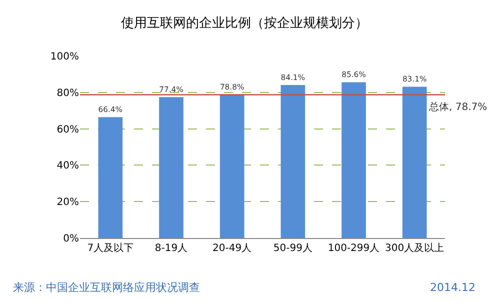  What do you see at coordinates (67, 202) in the screenshot?
I see `y-tick-label: 20%` at bounding box center [67, 202].